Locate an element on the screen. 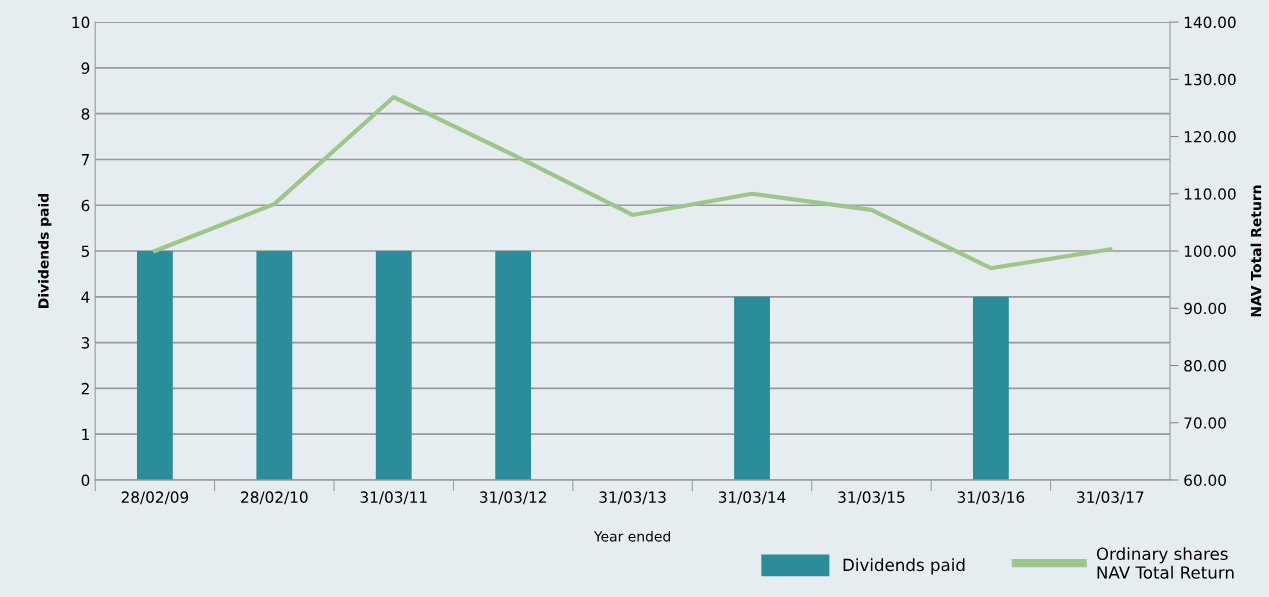 The width and height of the screenshot is (1269, 597). y2-tick-label: 70.00 is located at coordinates (1205, 423).